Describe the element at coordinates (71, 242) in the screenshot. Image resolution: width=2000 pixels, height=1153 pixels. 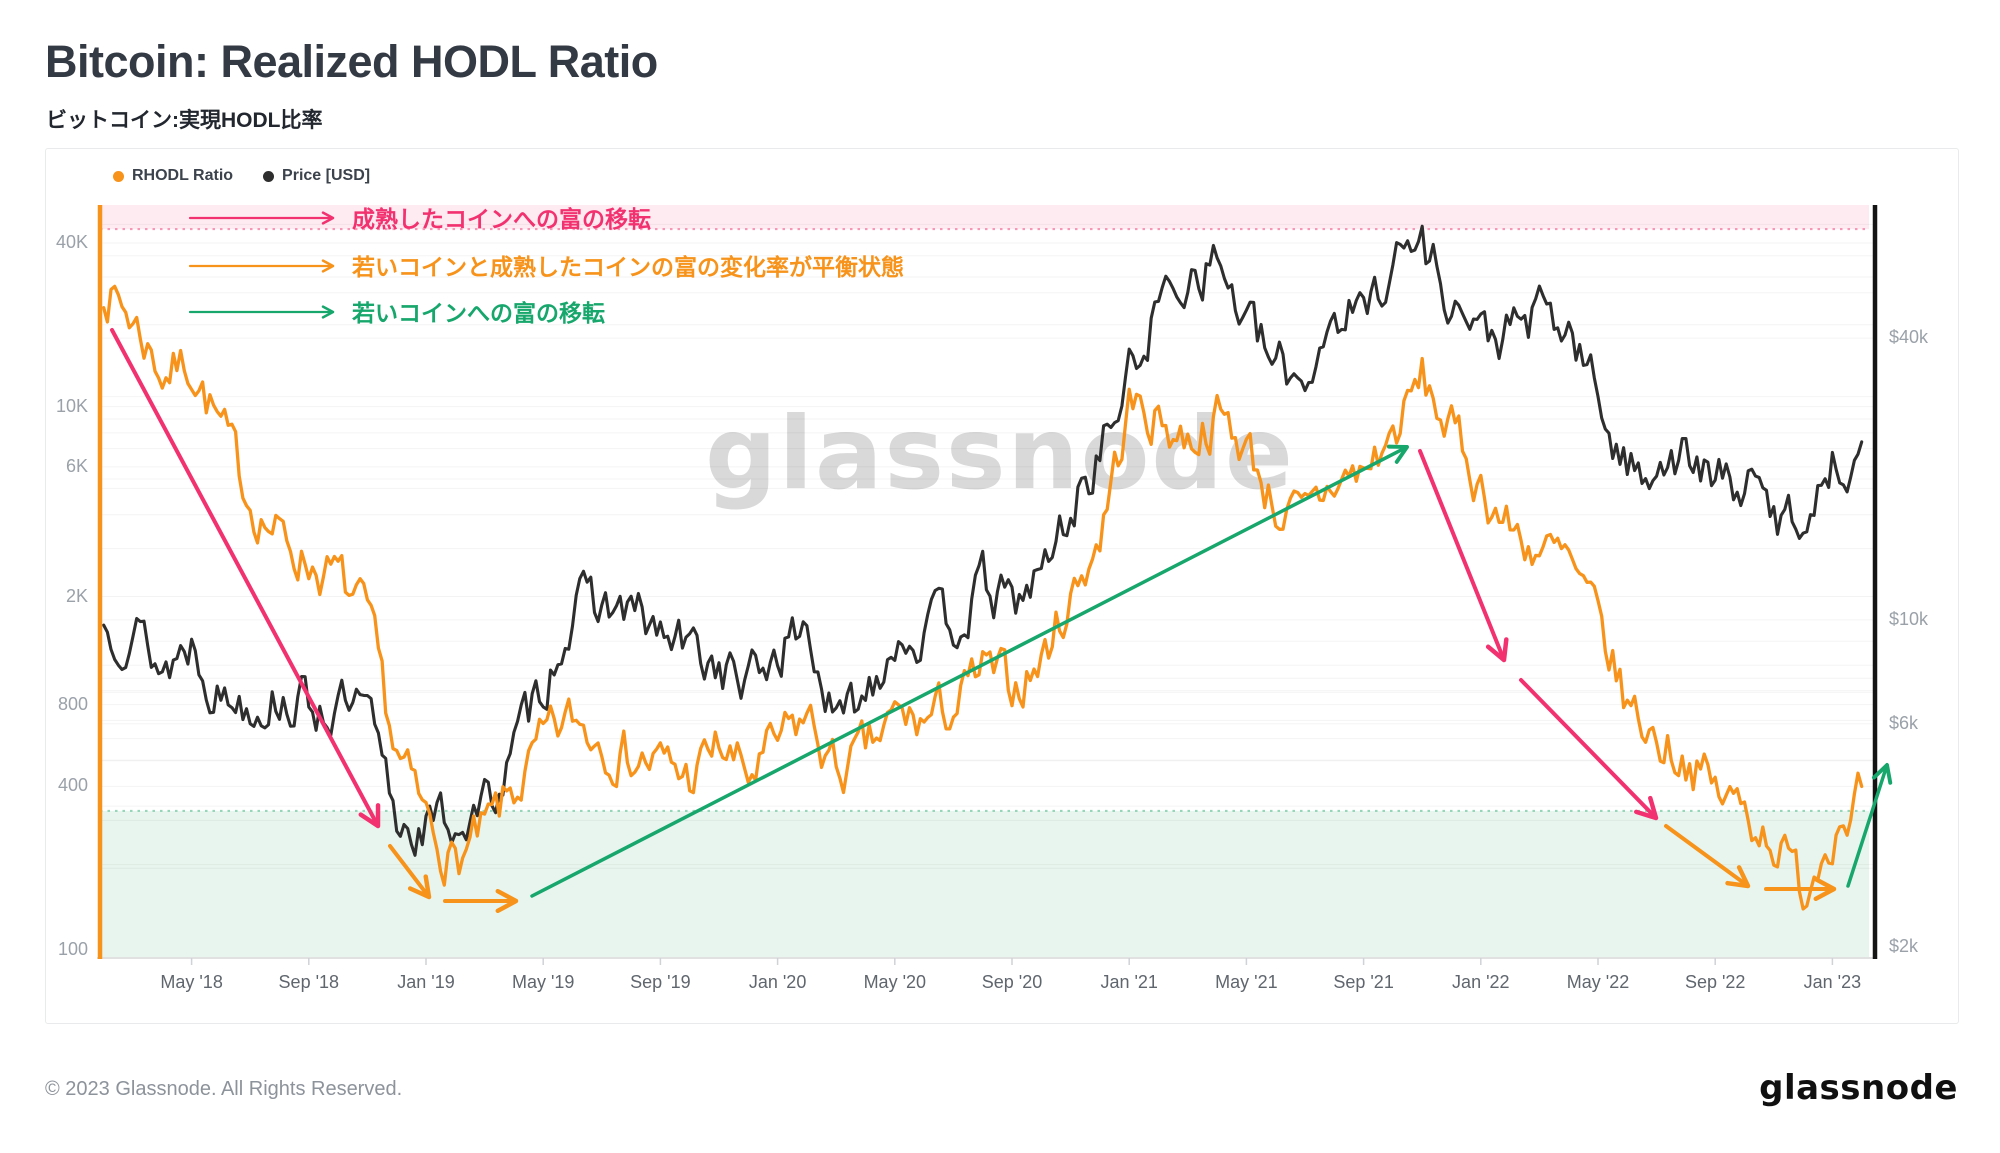
I see `y-axis-tick-left: 40K` at that location.